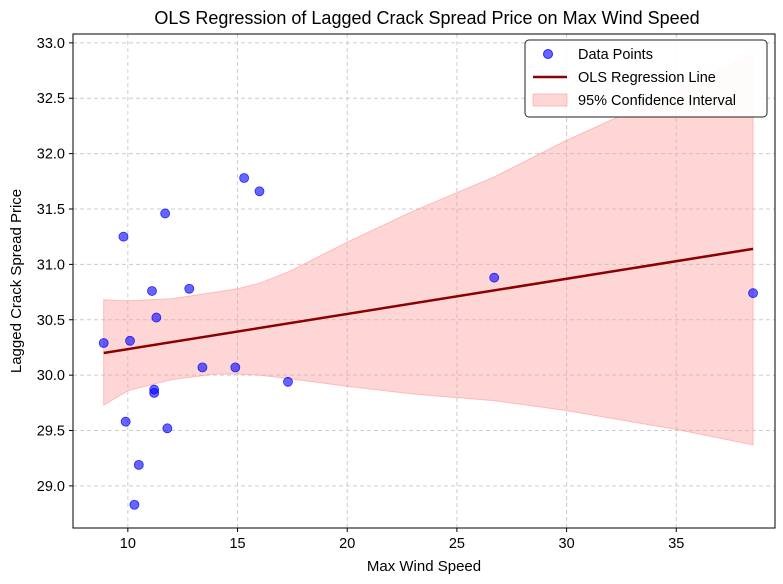  I want to click on y-tick-label: 31.0, so click(51, 265).